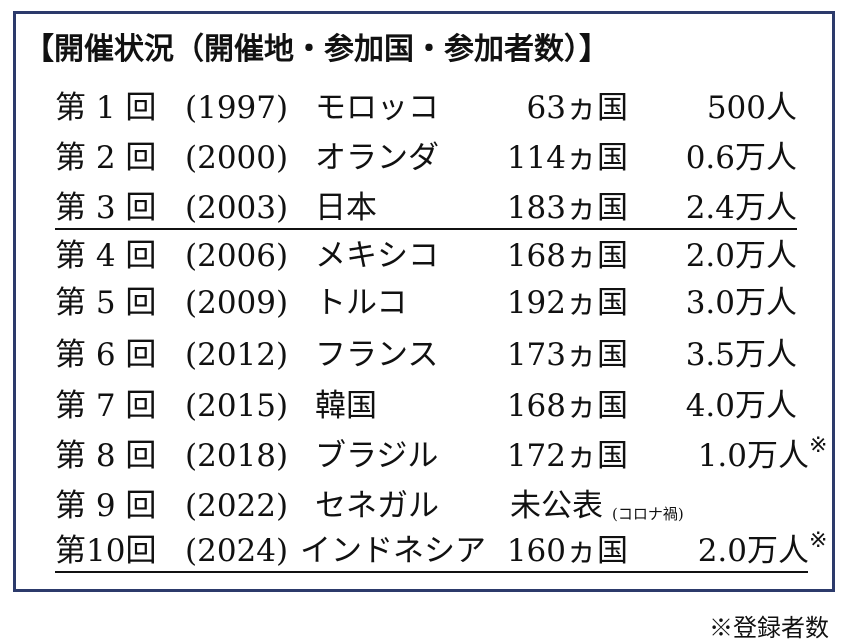 The height and width of the screenshot is (643, 849). I want to click on countries-note: (コロナ禍), so click(648, 514).